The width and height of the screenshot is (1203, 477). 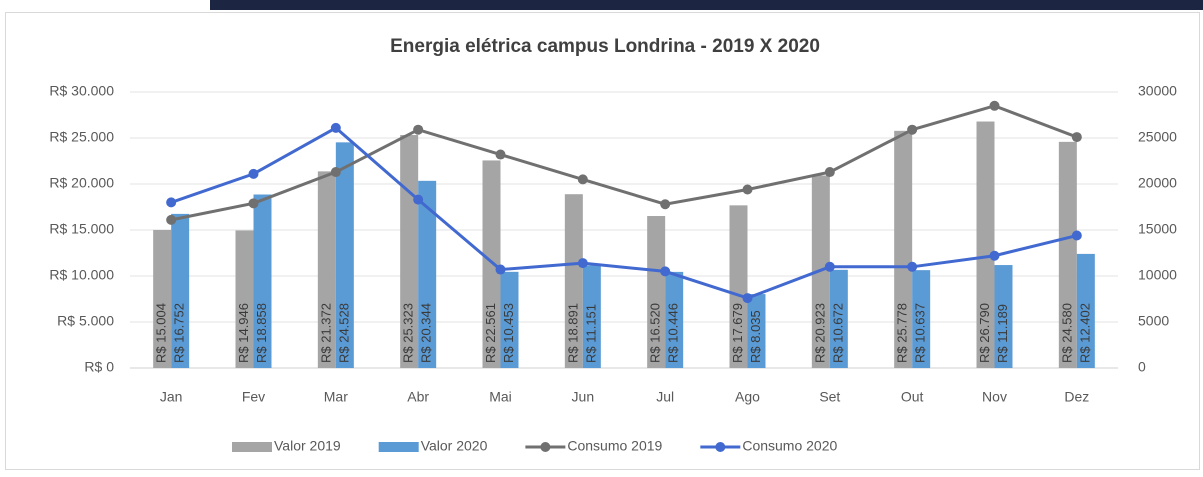 I want to click on value-label: R$ 26.790, so click(x=984, y=333).